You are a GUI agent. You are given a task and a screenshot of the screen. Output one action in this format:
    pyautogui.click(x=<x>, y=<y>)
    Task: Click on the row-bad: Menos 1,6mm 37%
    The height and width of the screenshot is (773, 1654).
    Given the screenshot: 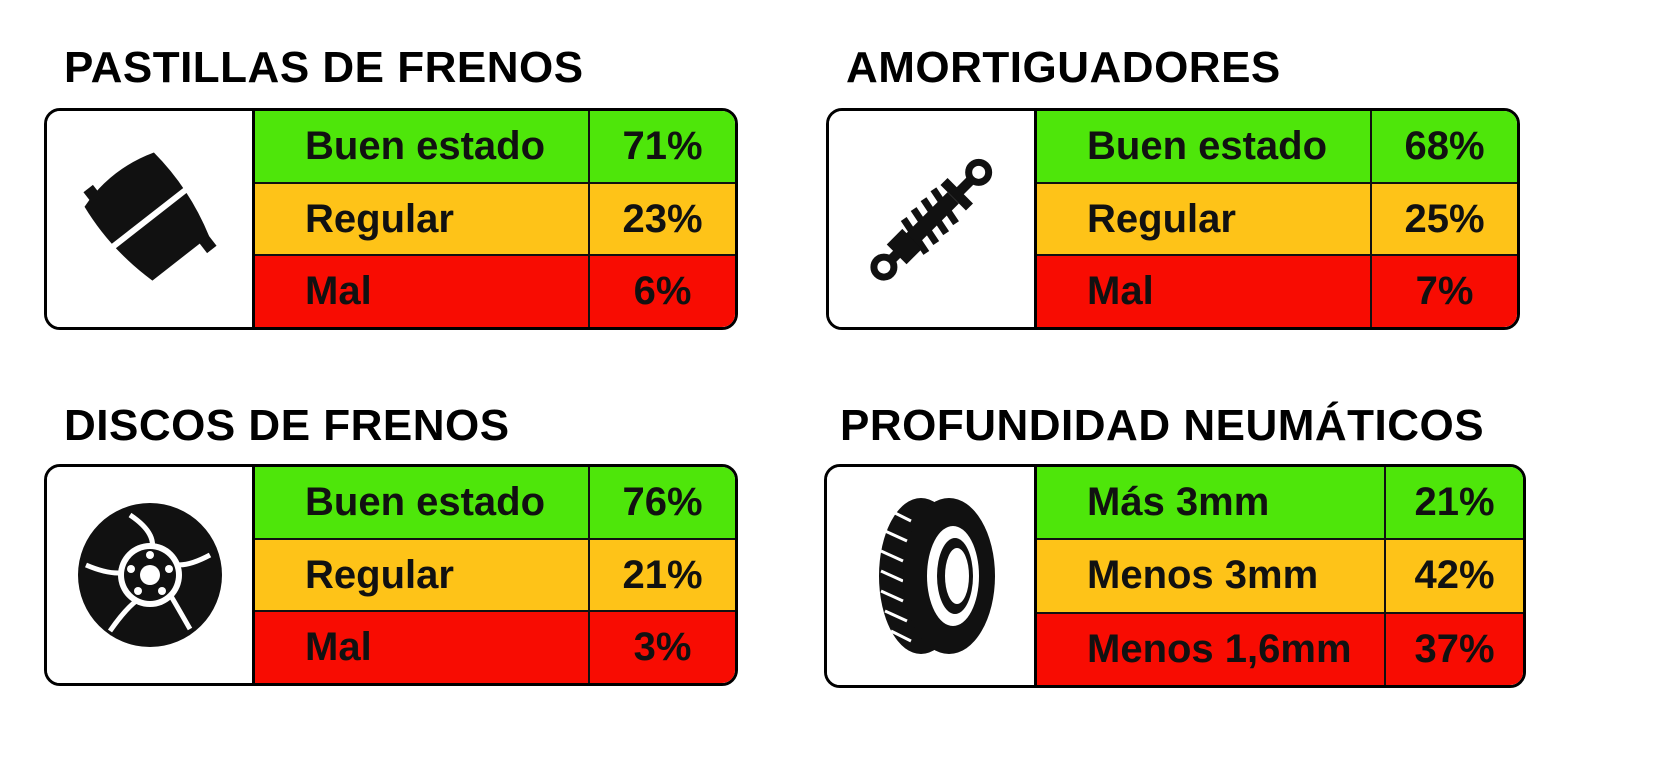 What is the action you would take?
    pyautogui.click(x=1280, y=648)
    